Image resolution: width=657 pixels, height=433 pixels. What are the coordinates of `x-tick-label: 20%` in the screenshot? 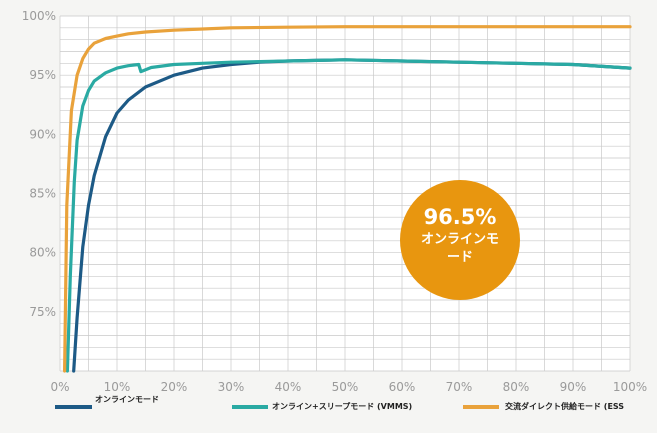 It's located at (174, 387).